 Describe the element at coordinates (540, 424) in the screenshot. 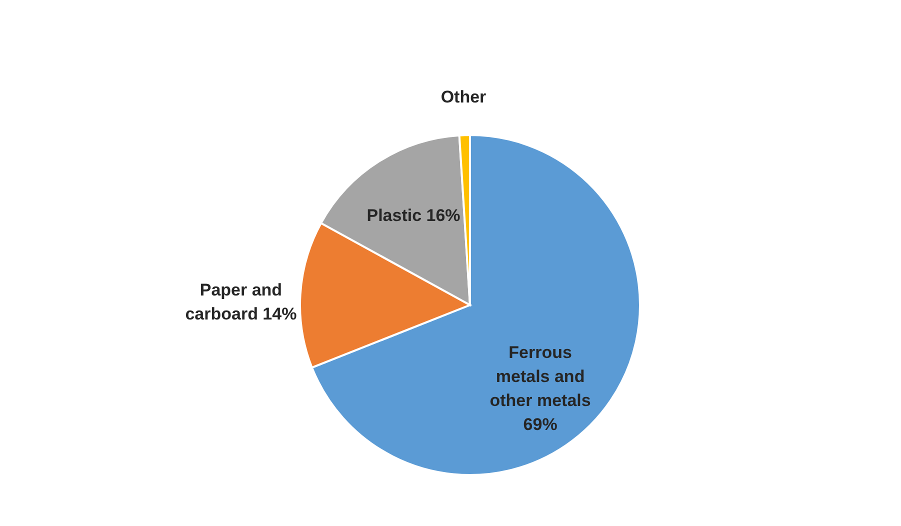

I see `data-label: 69%` at that location.